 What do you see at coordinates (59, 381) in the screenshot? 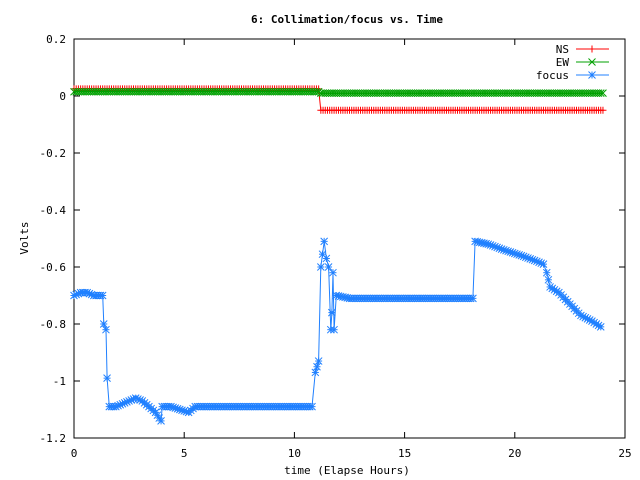
I see `y-tick-label: -1` at bounding box center [59, 381].